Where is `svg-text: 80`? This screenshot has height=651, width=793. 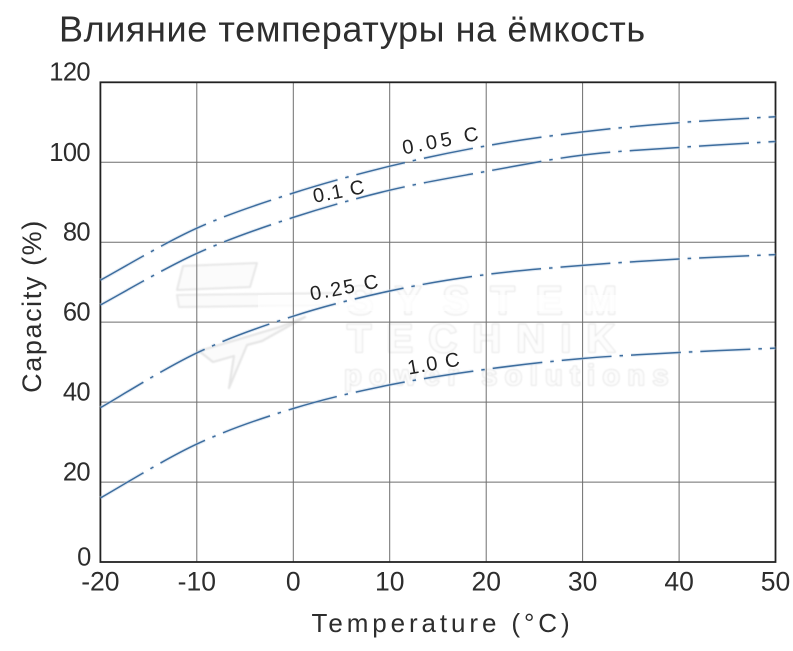 svg-text: 80 is located at coordinates (77, 233).